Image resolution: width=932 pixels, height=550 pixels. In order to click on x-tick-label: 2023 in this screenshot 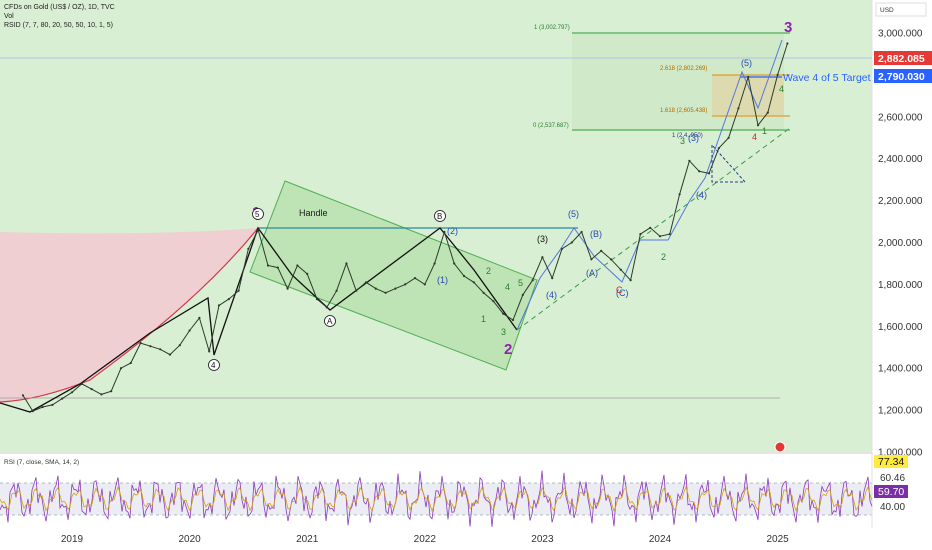, I will do `click(542, 539)`.